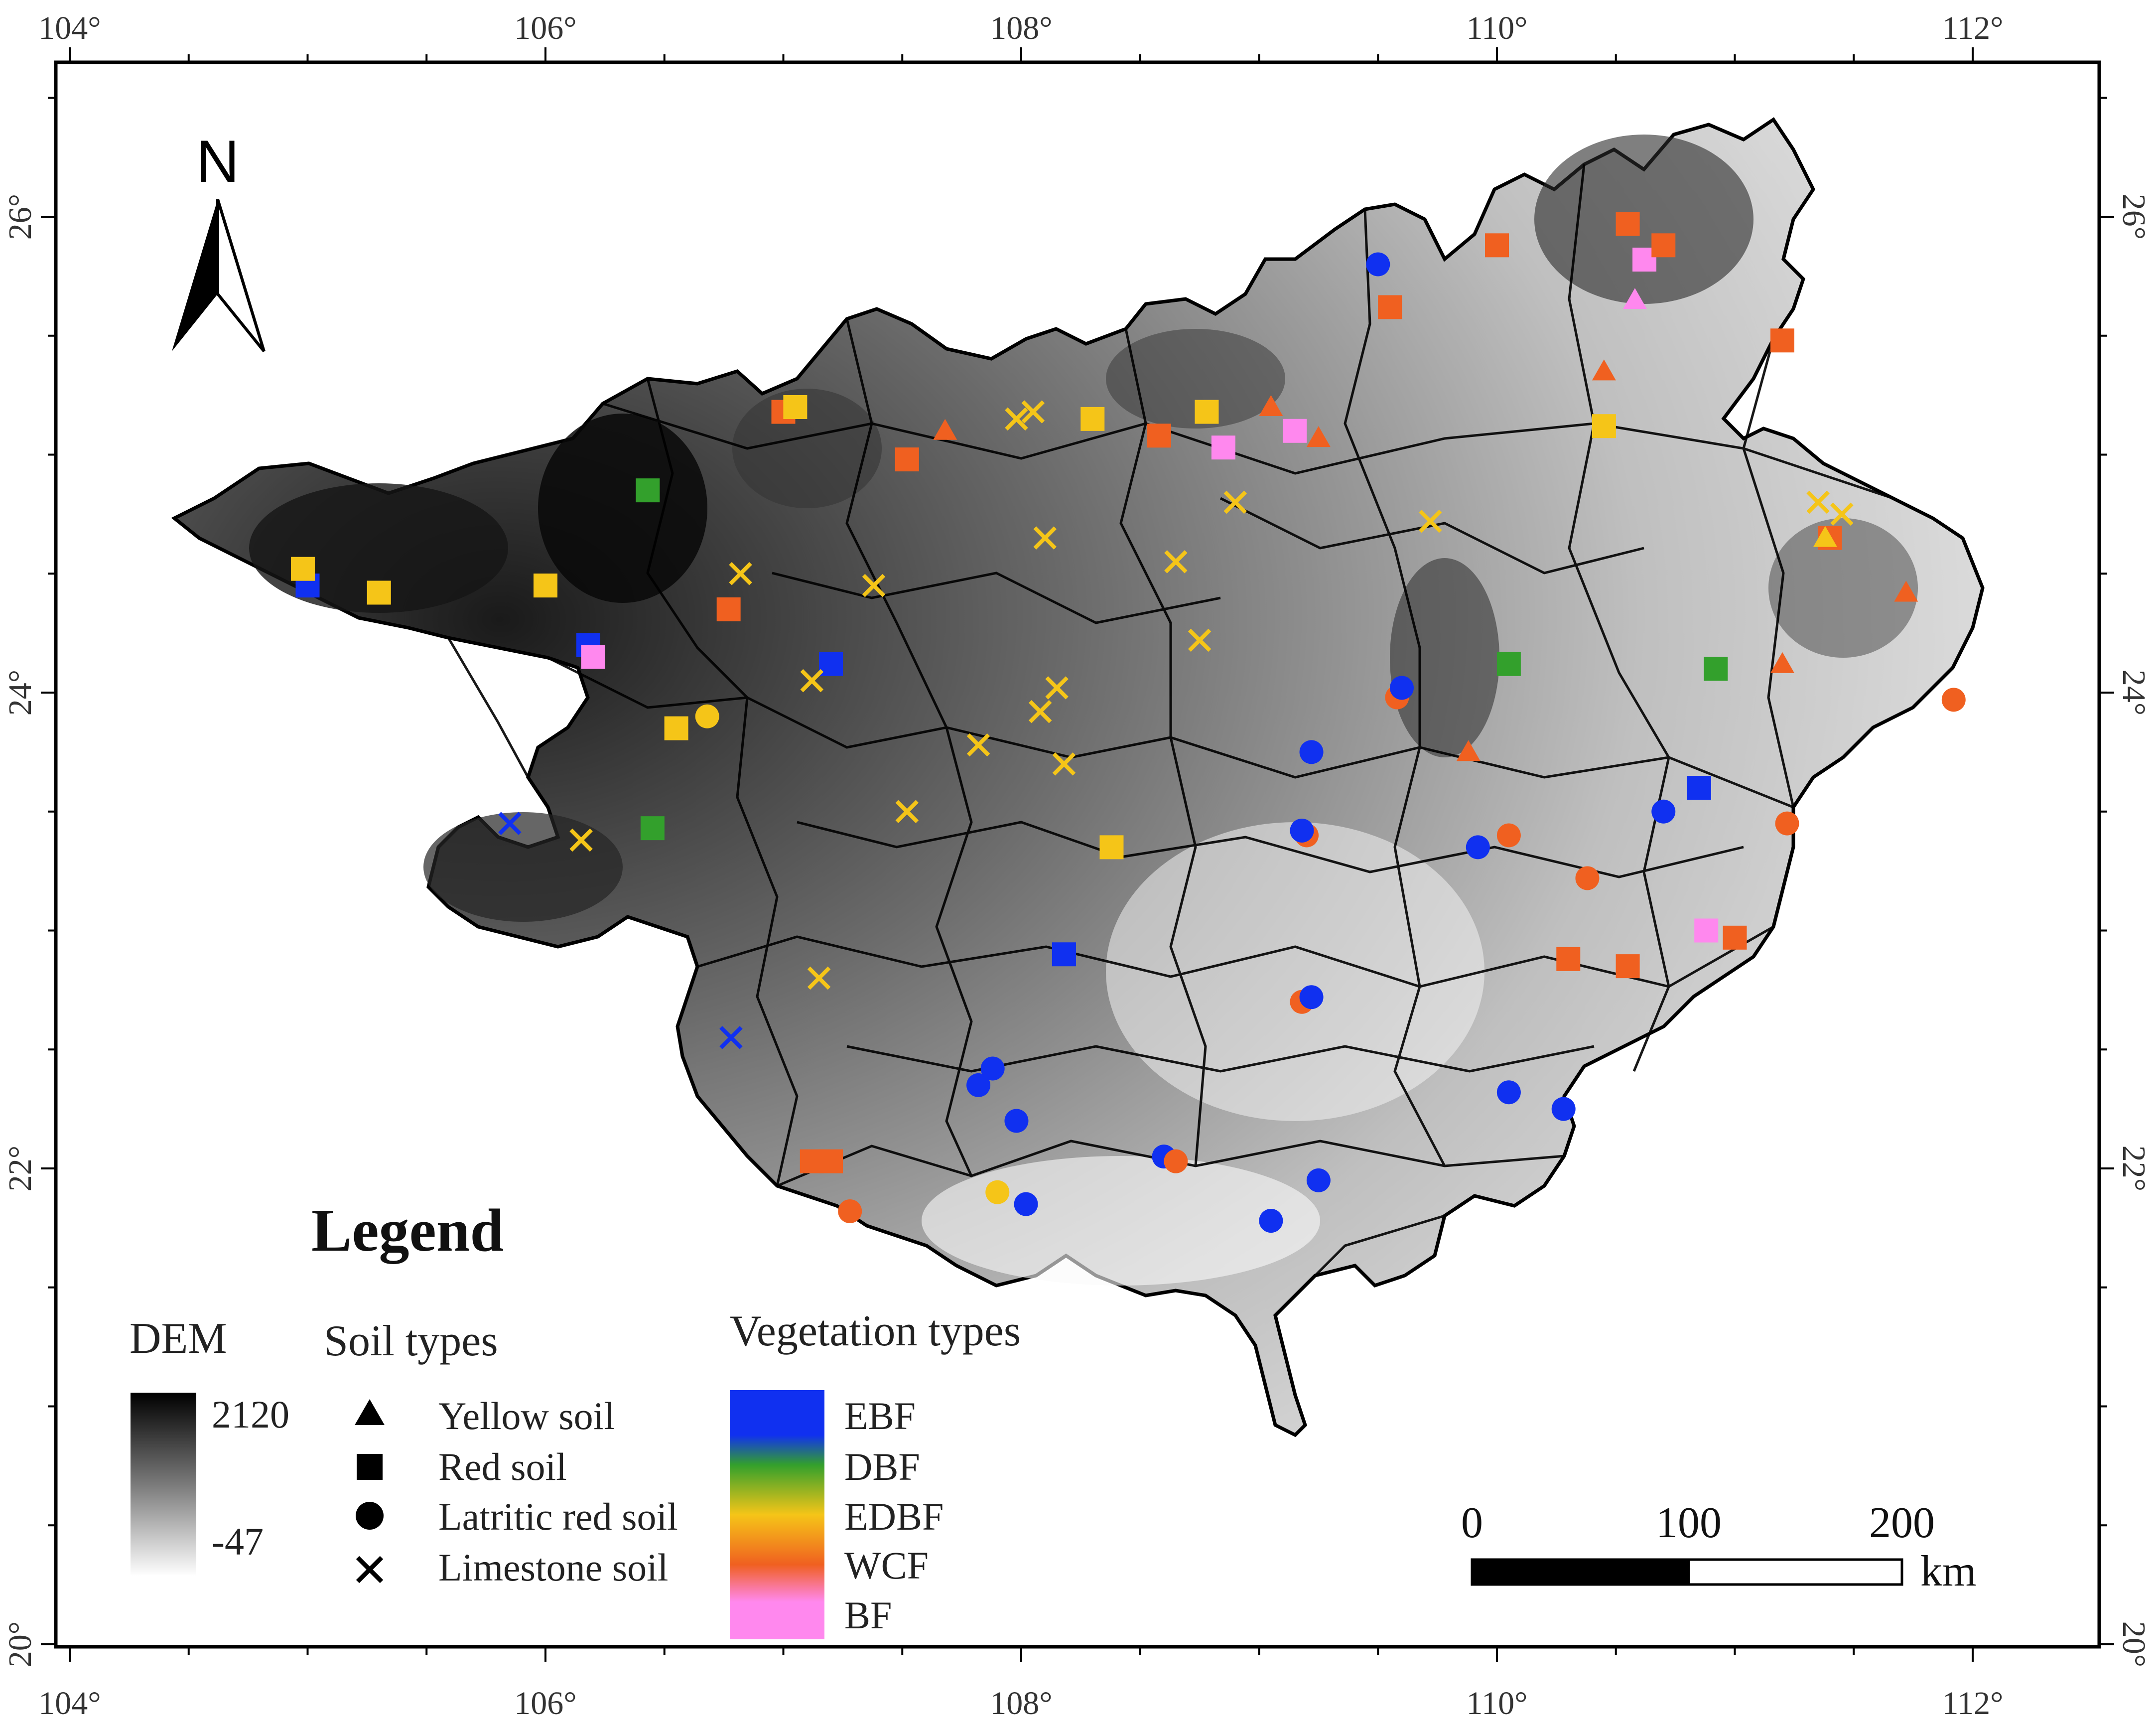 This screenshot has width=2156, height=1726. What do you see at coordinates (20, 1644) in the screenshot?
I see `lat-label: 20°` at bounding box center [20, 1644].